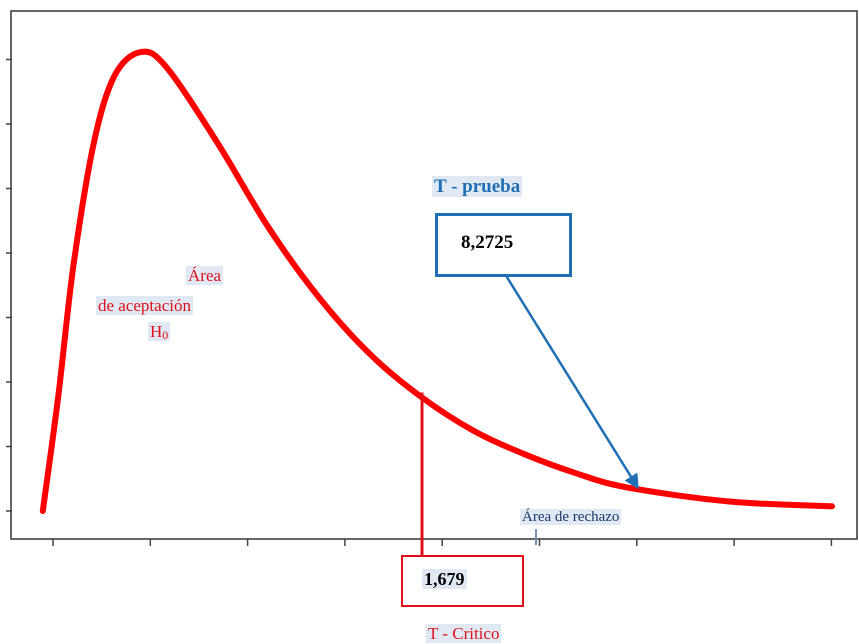  I want to click on acceptance-label-line1: Área, so click(205, 276).